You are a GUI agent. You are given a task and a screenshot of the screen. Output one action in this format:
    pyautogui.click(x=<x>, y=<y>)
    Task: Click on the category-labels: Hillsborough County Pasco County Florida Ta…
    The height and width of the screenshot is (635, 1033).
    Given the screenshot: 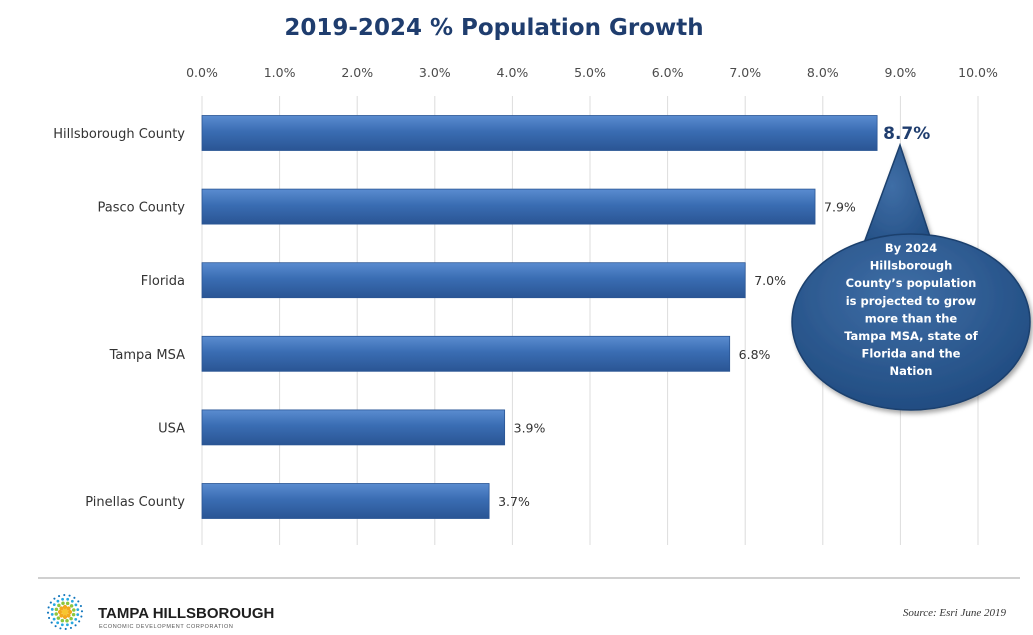 What is the action you would take?
    pyautogui.click(x=119, y=318)
    